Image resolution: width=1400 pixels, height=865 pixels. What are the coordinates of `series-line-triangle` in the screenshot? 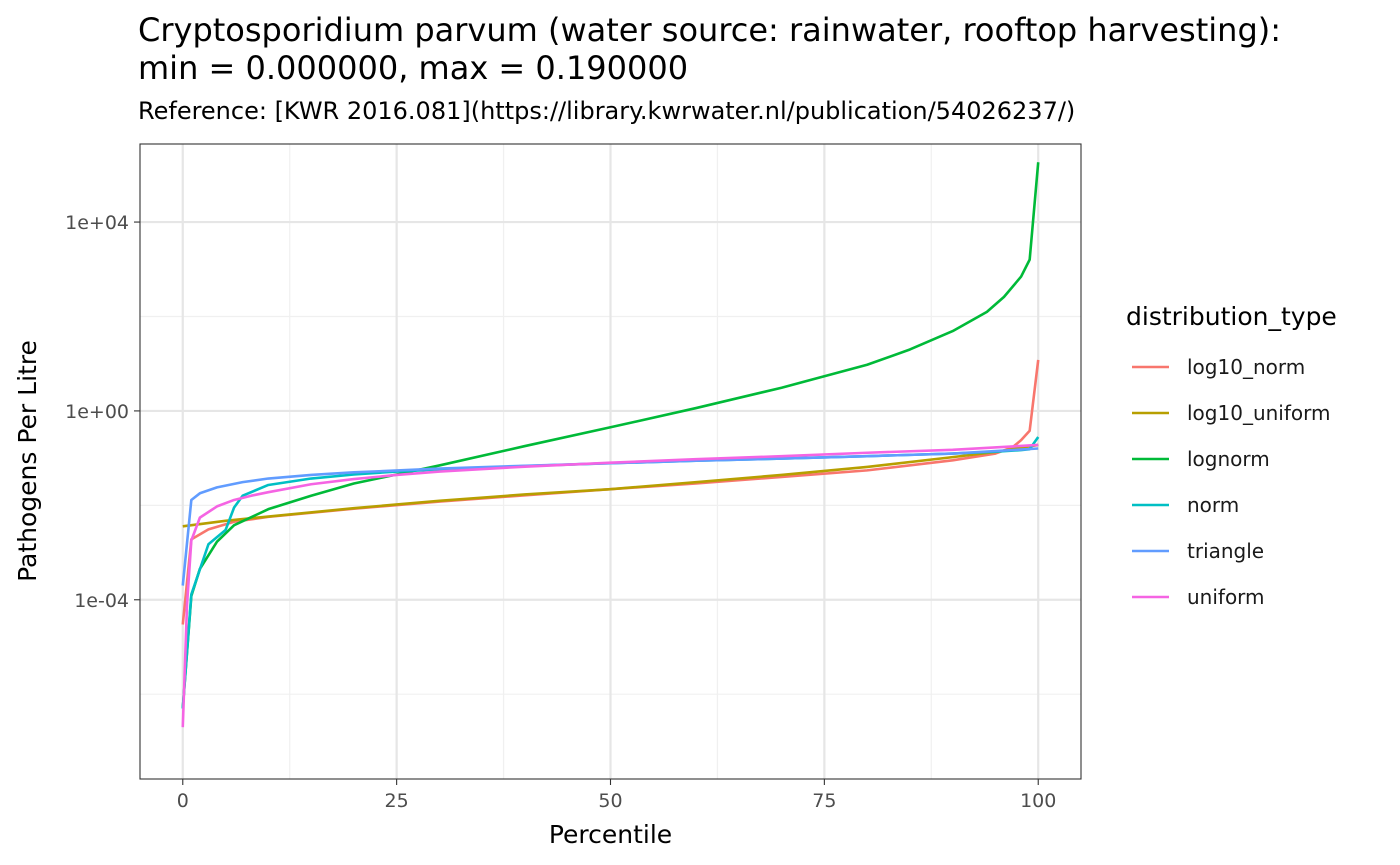 It's located at (610, 516).